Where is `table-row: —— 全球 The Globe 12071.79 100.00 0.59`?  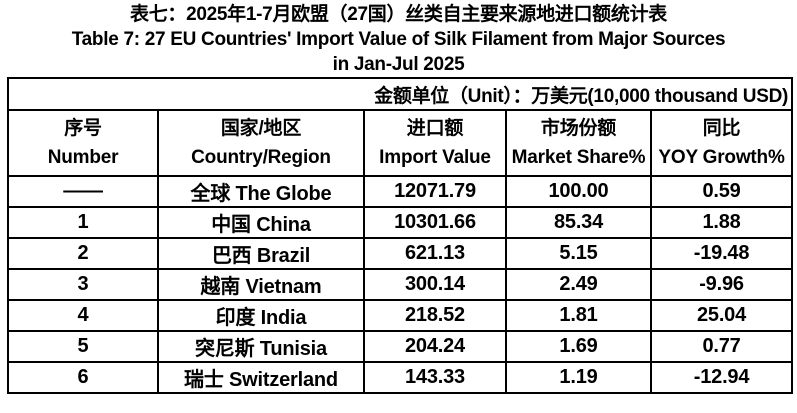 table-row: —— 全球 The Globe 12071.79 100.00 0.59 is located at coordinates (400, 191).